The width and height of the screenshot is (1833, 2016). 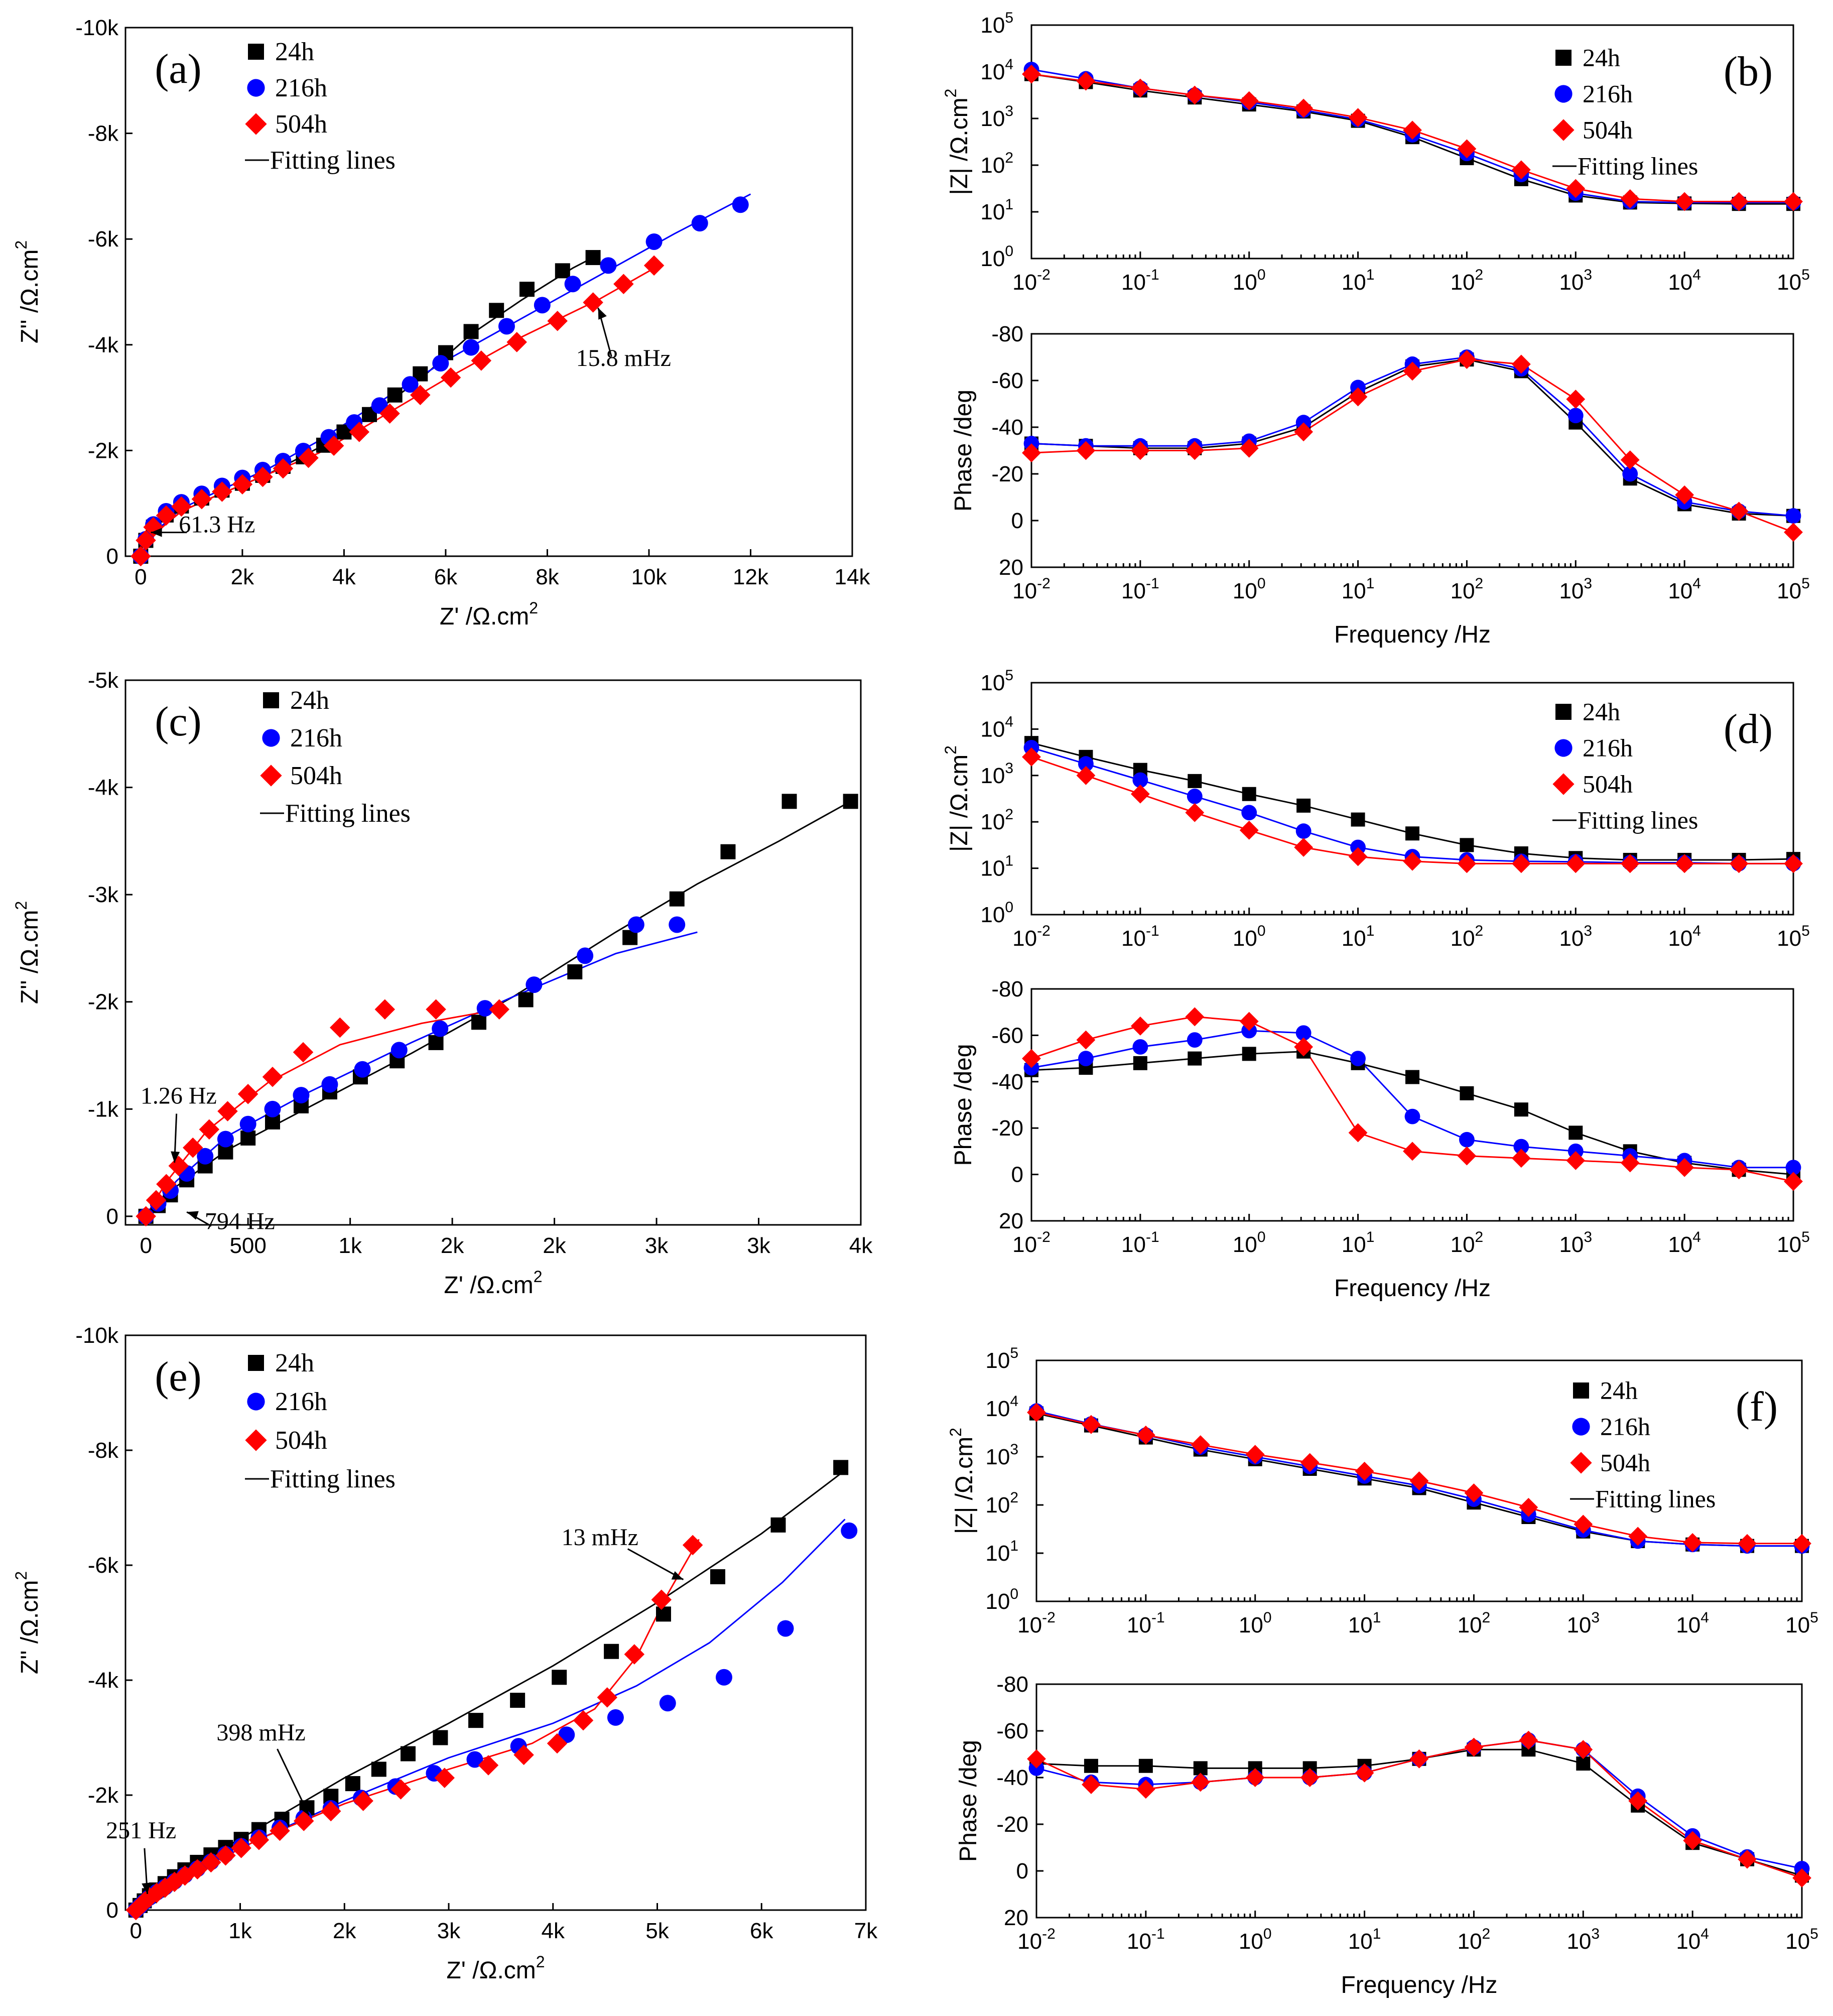 What do you see at coordinates (1011, 1221) in the screenshot?
I see `phase-y-tick-label: 20` at bounding box center [1011, 1221].